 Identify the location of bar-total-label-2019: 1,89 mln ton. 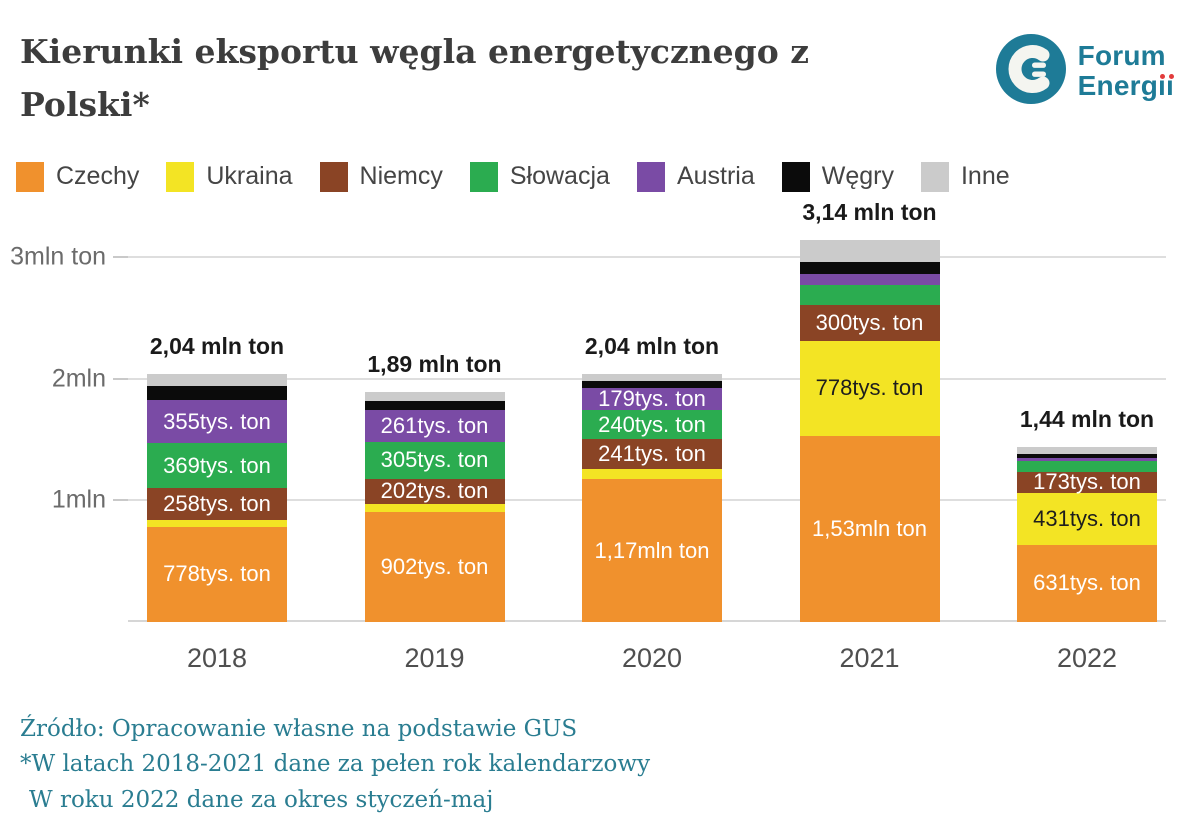
(434, 363).